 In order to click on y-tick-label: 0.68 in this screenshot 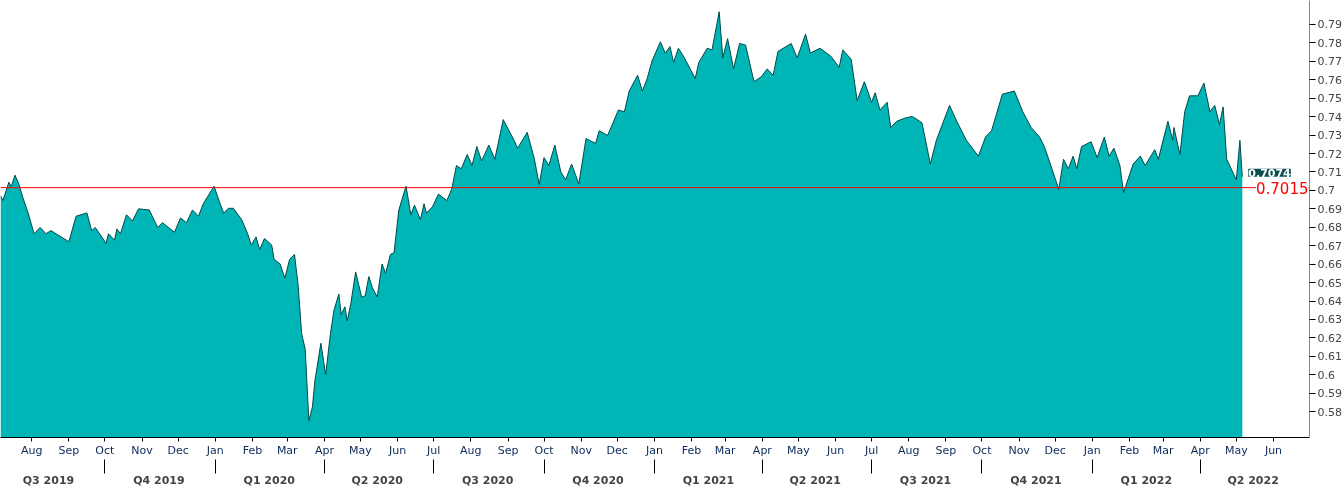, I will do `click(1329, 228)`.